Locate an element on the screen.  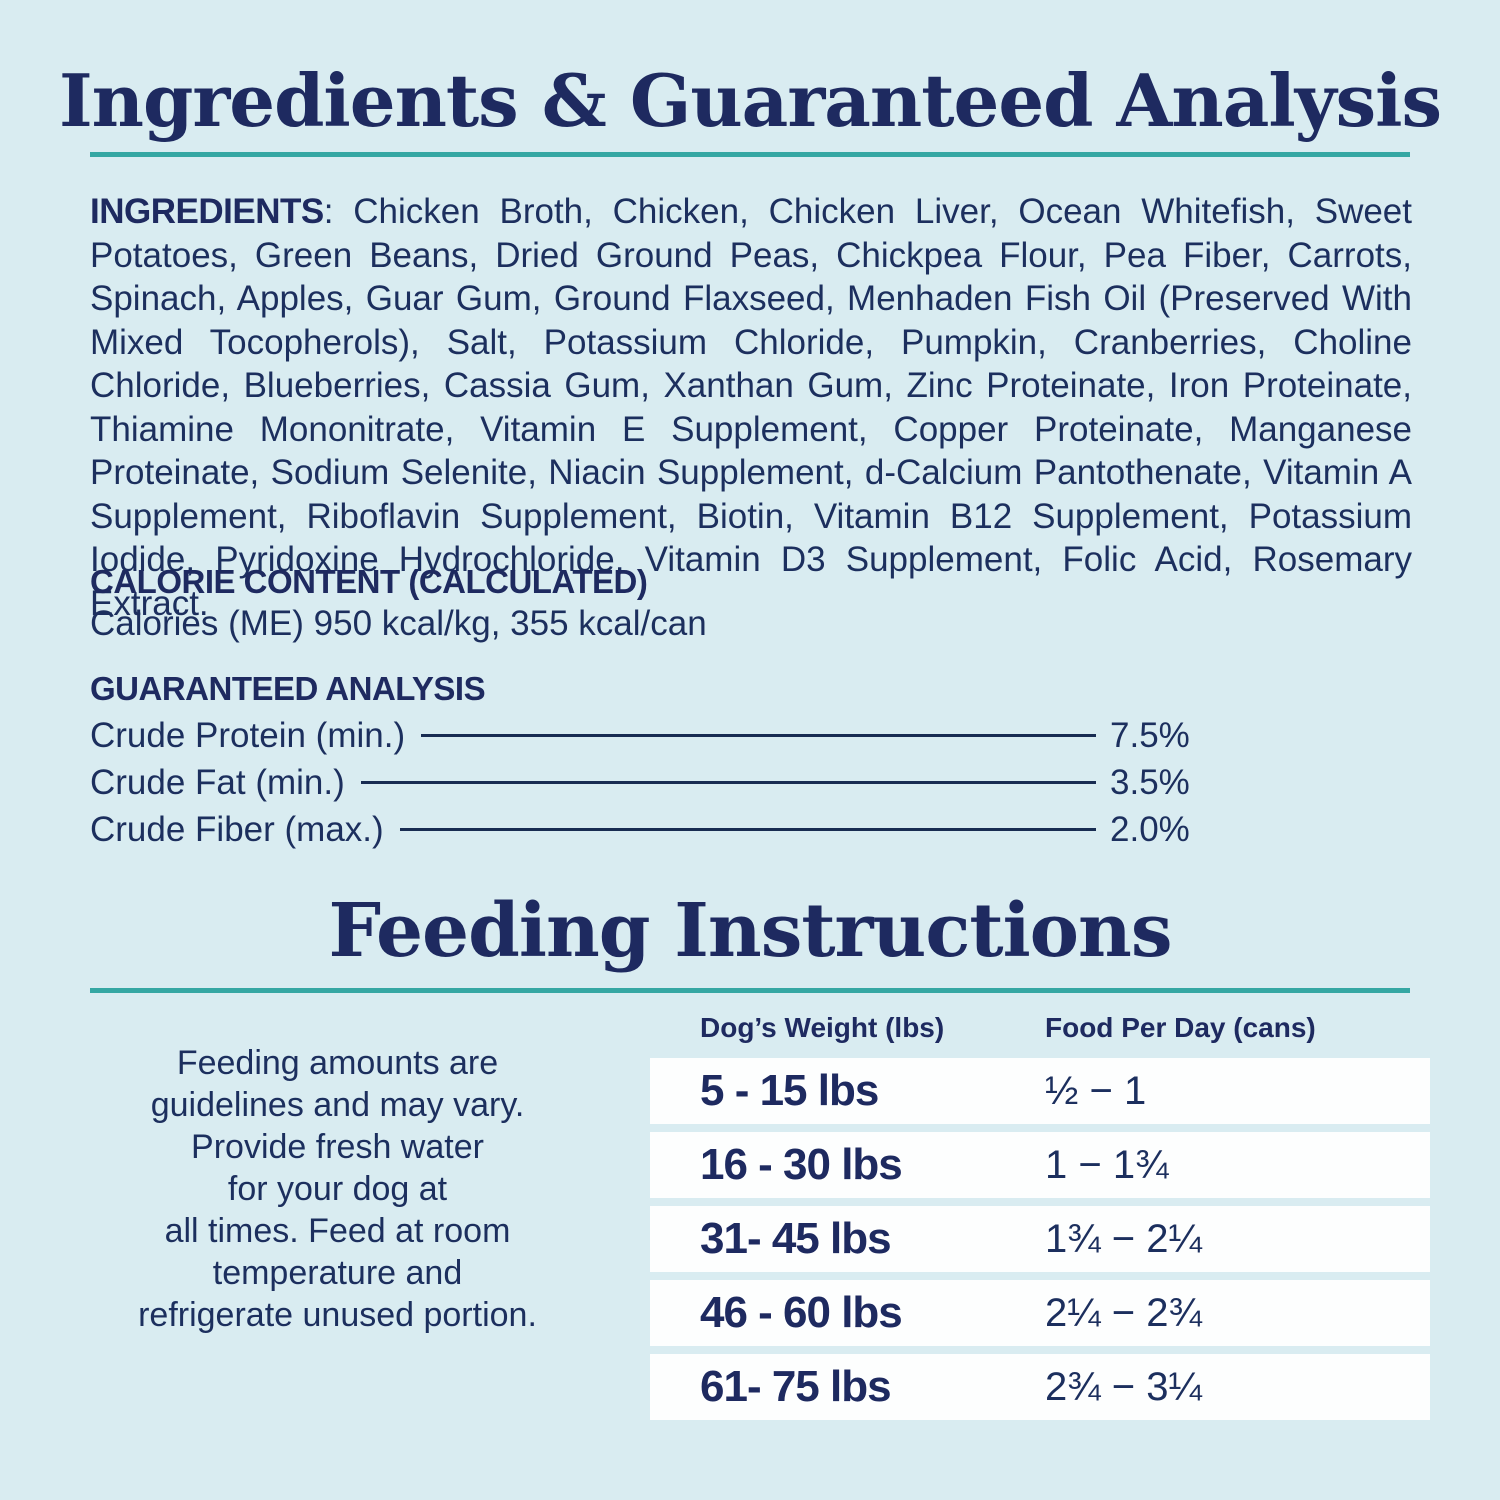
table-row: 5 - 15 lbs ½ − 1 is located at coordinates (1040, 1091).